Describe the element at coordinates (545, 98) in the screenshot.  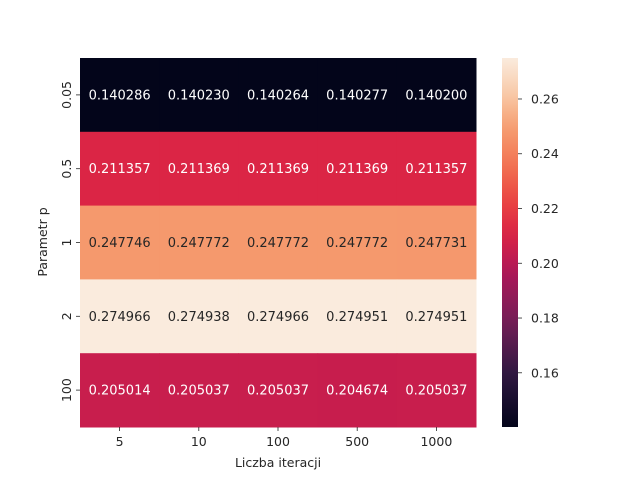
I see `colorbar-tick-label: 0.26` at that location.